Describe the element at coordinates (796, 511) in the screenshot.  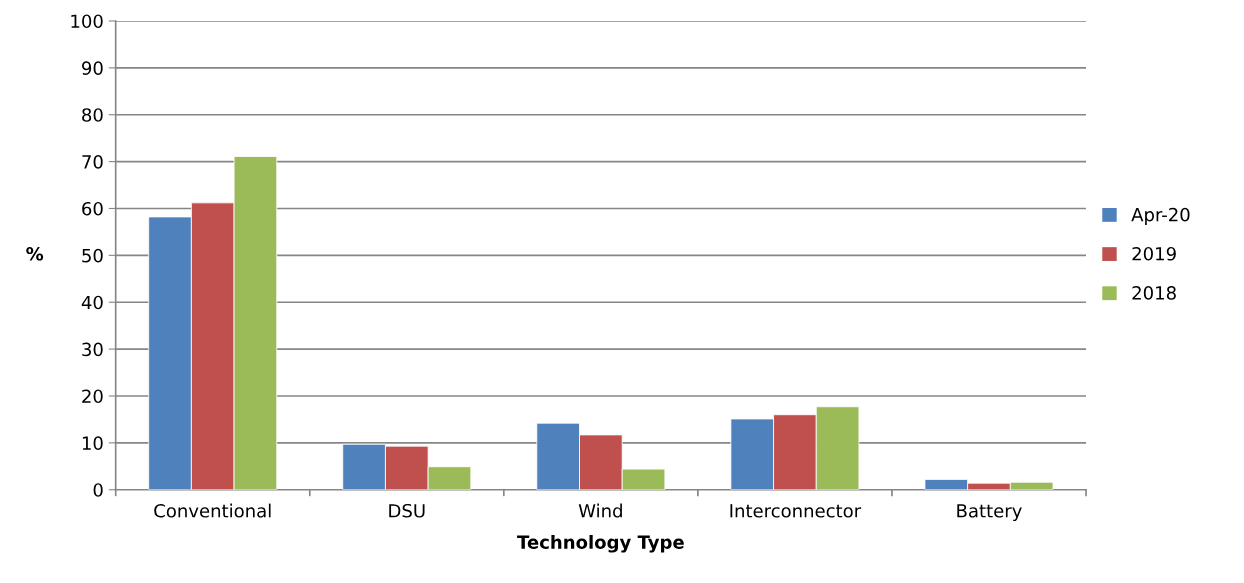
I see `x-tick-label: Interconnector` at that location.